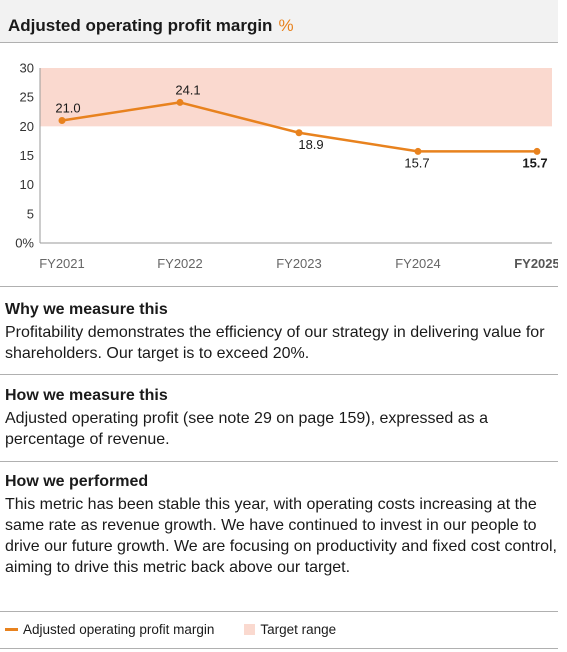 Image resolution: width=567 pixels, height=652 pixels. Describe the element at coordinates (296, 97) in the screenshot. I see `target-range-band` at that location.